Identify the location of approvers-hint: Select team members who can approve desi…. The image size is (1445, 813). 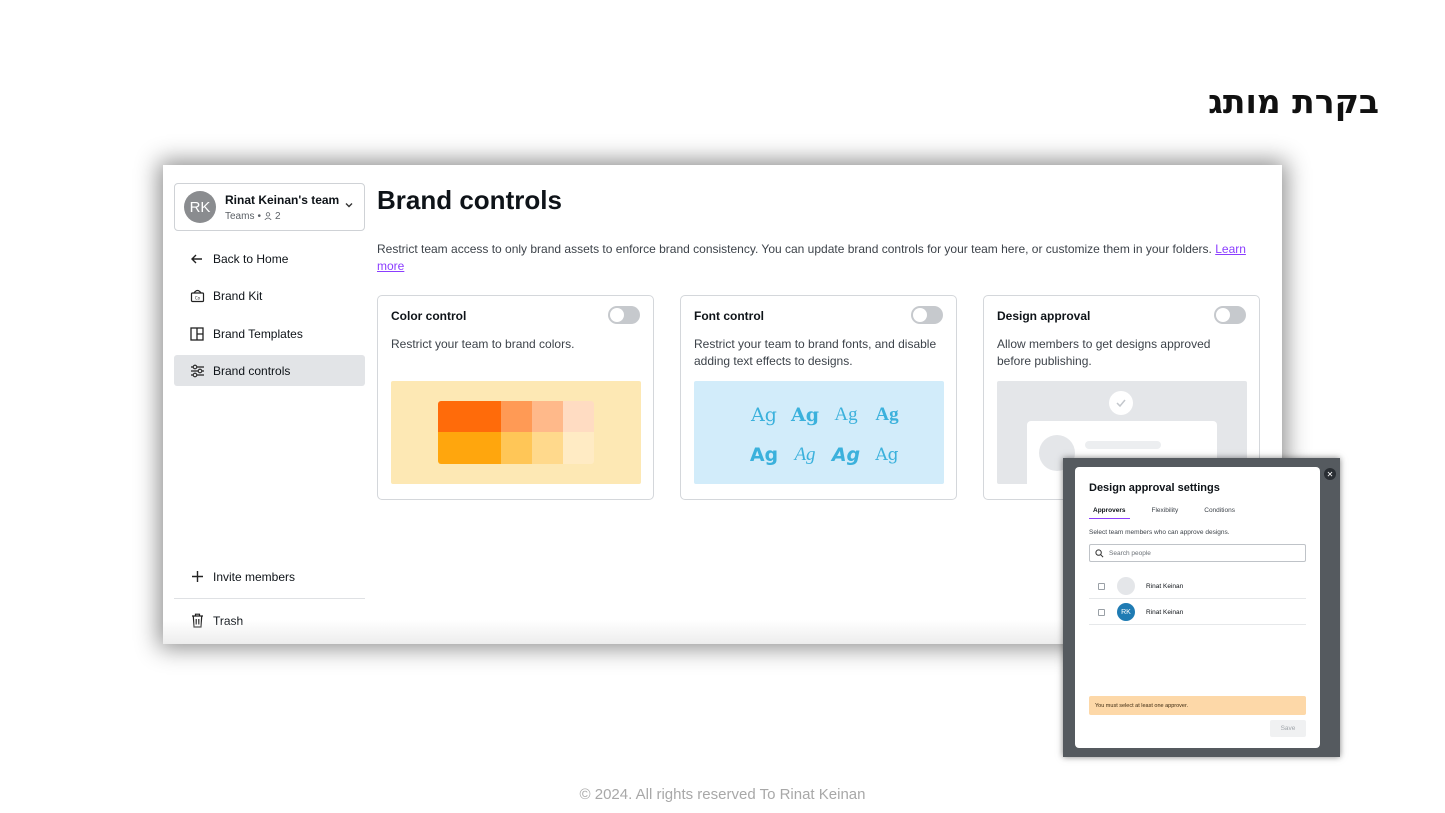
(1159, 532).